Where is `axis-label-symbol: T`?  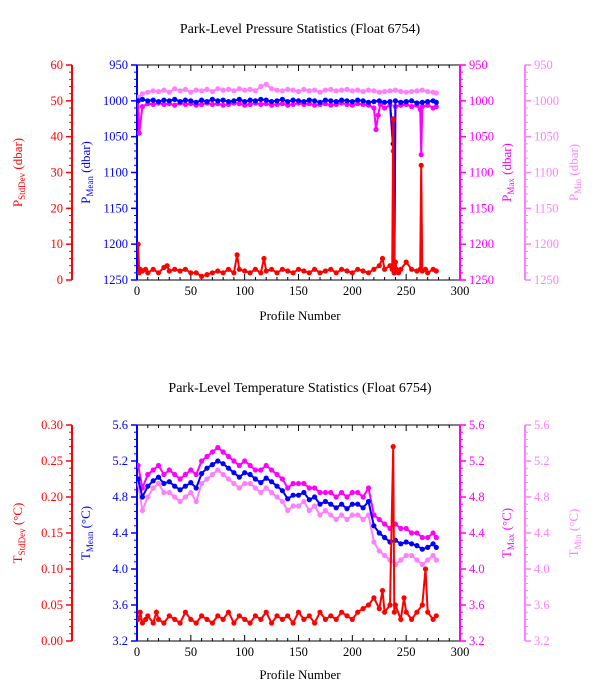 axis-label-symbol: T is located at coordinates (85, 556).